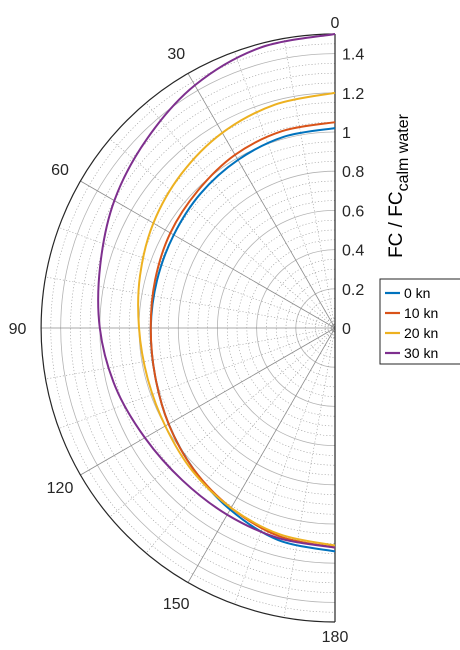  What do you see at coordinates (403, 152) in the screenshot?
I see `y-axis-label-sub: calm water` at bounding box center [403, 152].